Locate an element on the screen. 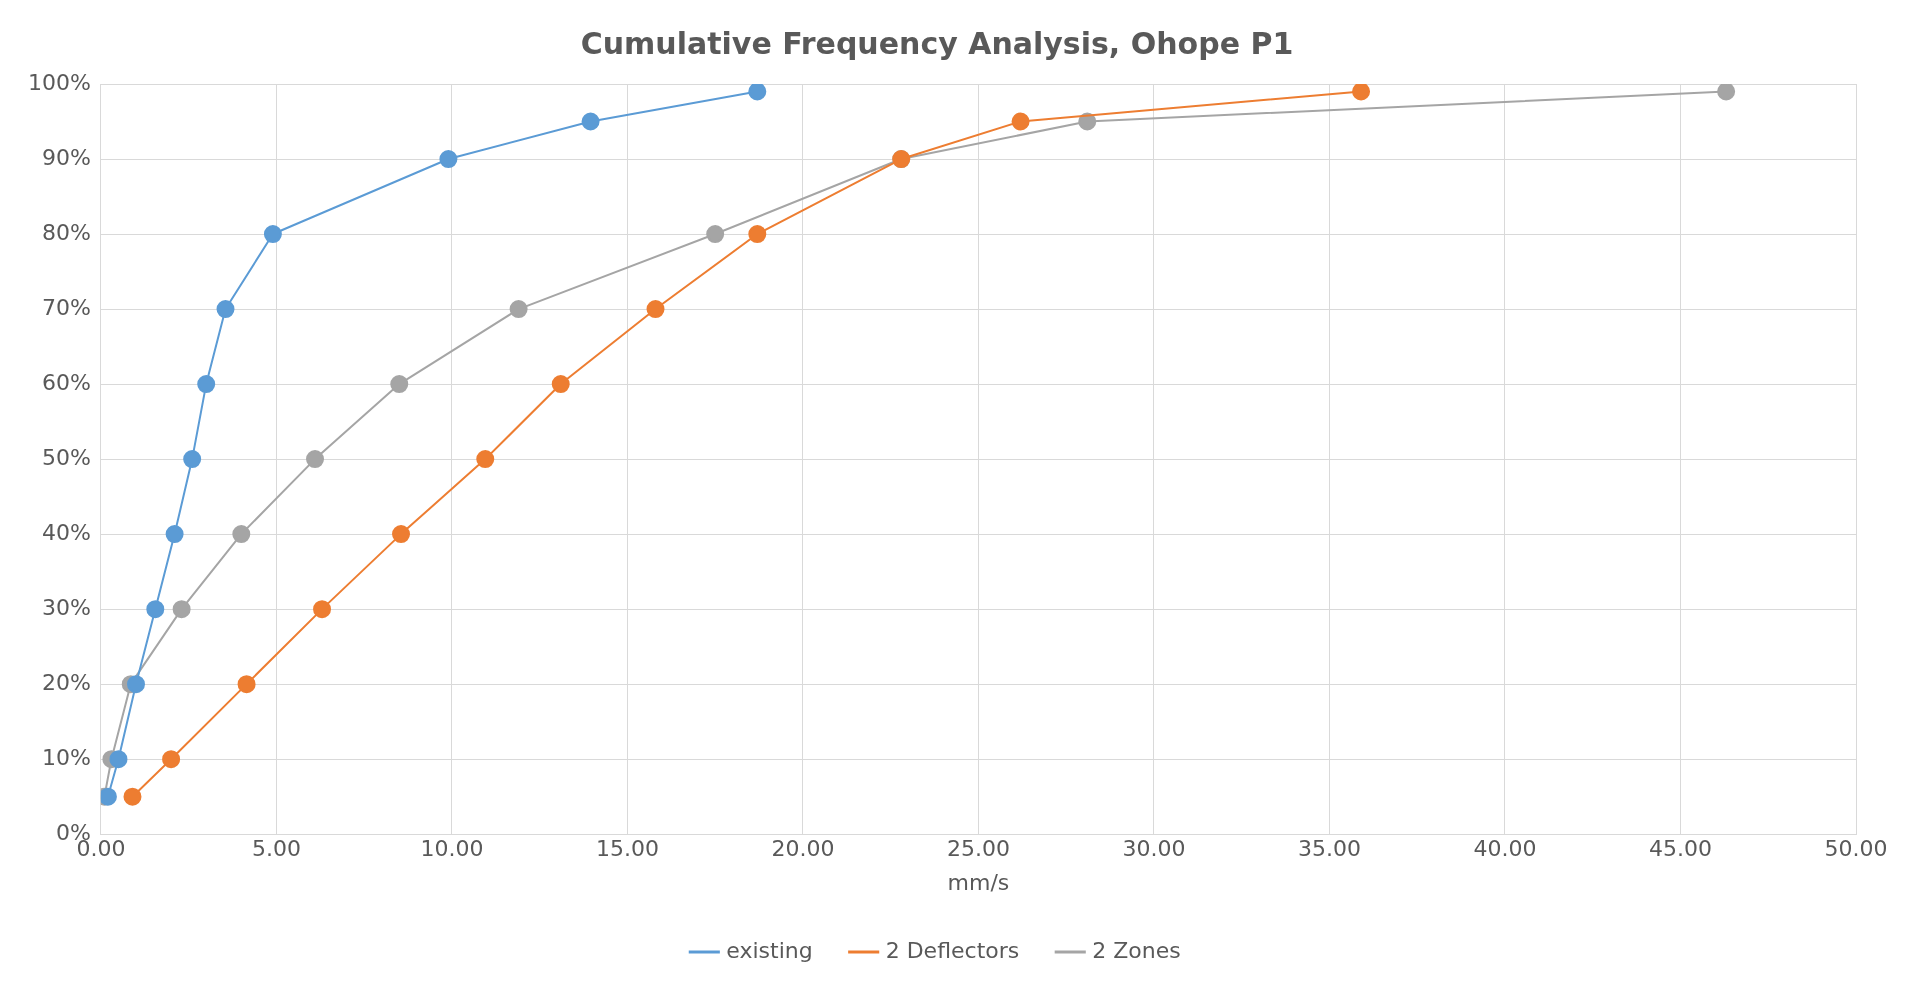 The width and height of the screenshot is (1906, 995). legend-label: existing is located at coordinates (769, 950).